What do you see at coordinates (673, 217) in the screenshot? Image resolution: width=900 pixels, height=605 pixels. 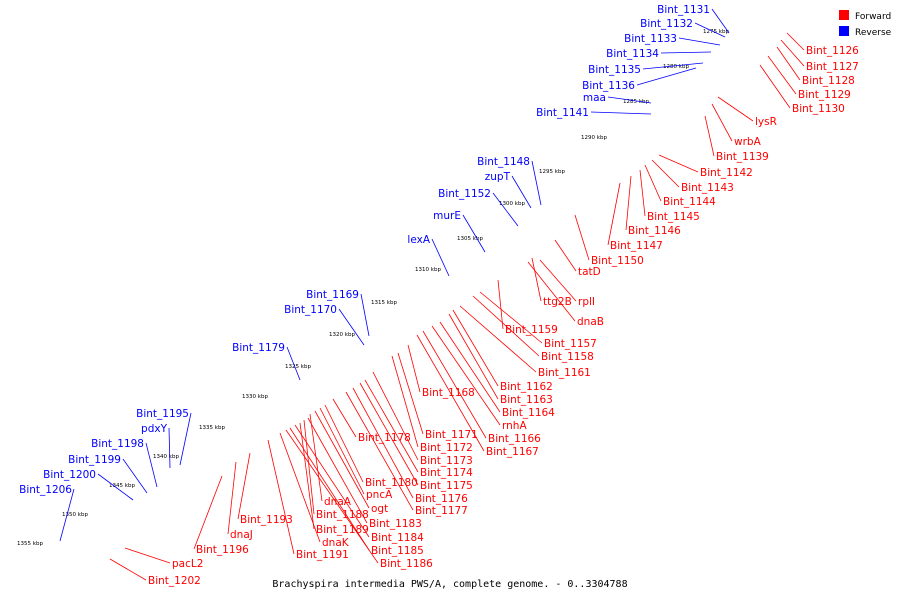 I see `gene-label: Bint_1145` at bounding box center [673, 217].